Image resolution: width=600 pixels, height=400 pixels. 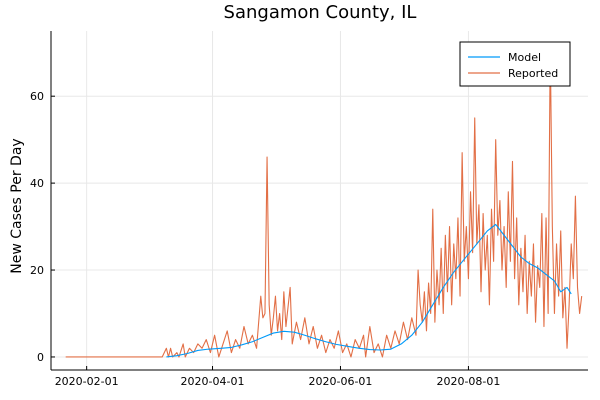 What do you see at coordinates (213, 381) in the screenshot?
I see `x-tick-label: 2020-04-01` at bounding box center [213, 381].